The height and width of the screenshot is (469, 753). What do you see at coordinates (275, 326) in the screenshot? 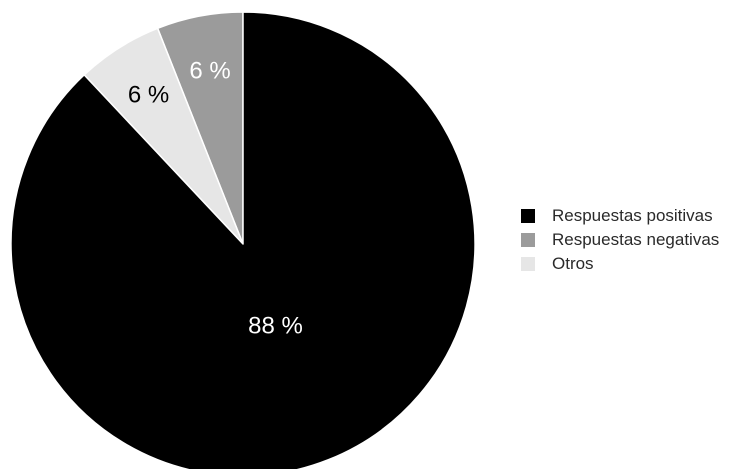
I see `pie-label-respuestas-positivas: 88 %` at bounding box center [275, 326].